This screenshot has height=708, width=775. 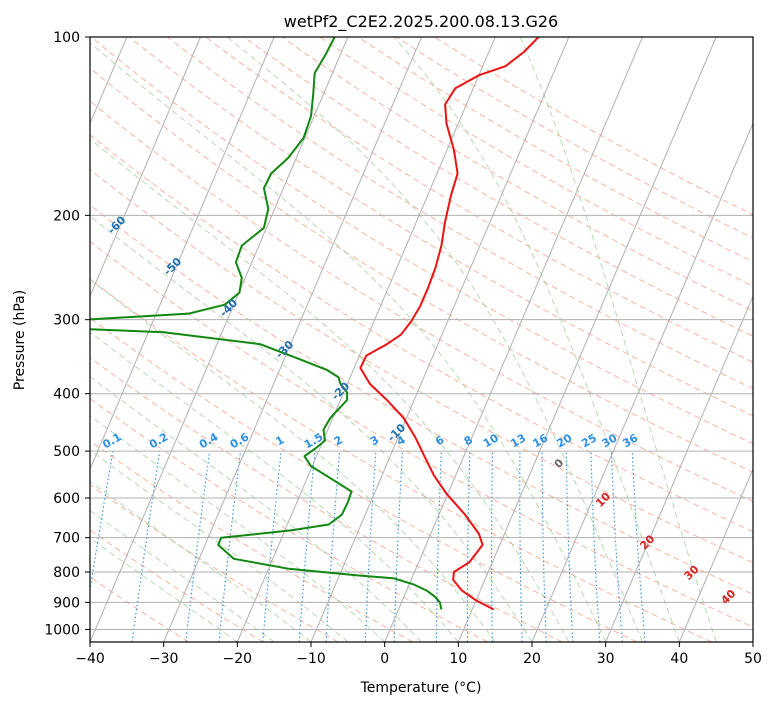 What do you see at coordinates (90, 659) in the screenshot?
I see `x-tick-label: −40` at bounding box center [90, 659].